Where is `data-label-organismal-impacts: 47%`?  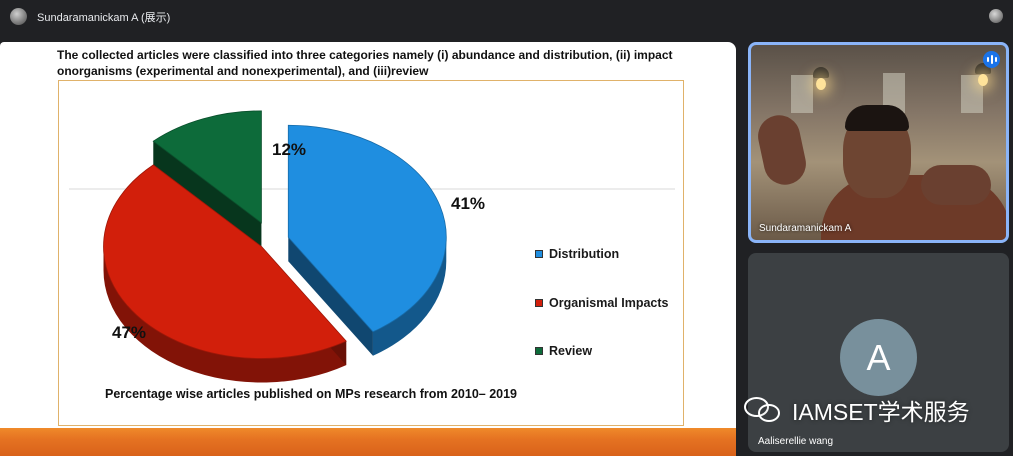
data-label-organismal-impacts: 47% is located at coordinates (129, 332).